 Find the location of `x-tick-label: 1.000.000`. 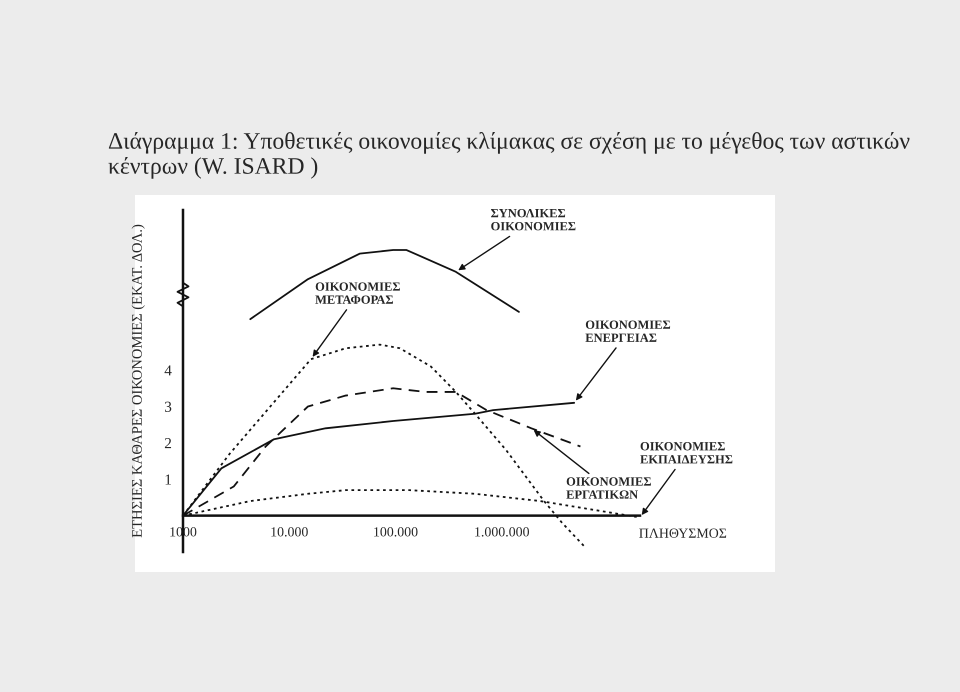

x-tick-label: 1.000.000 is located at coordinates (502, 532).